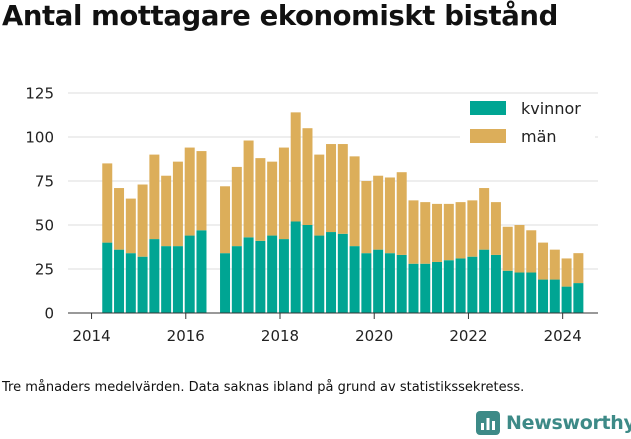 The height and width of the screenshot is (439, 631). Describe the element at coordinates (44, 182) in the screenshot. I see `y-tick-label: 75` at that location.